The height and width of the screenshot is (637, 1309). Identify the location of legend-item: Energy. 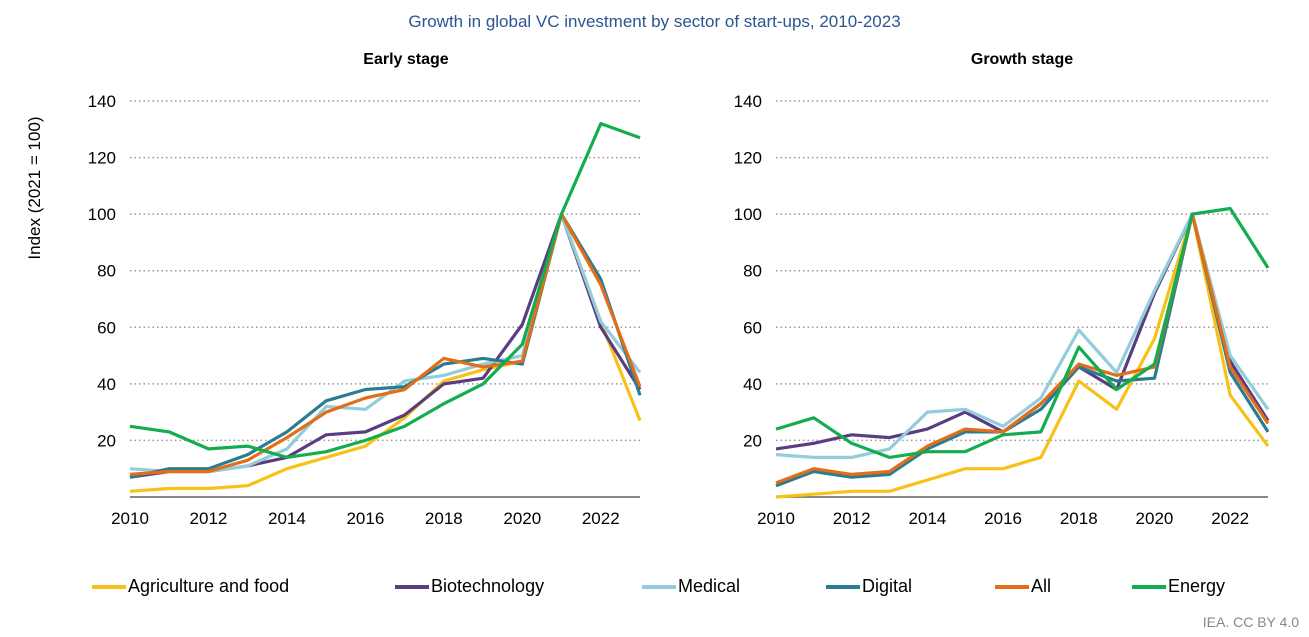
(1178, 586).